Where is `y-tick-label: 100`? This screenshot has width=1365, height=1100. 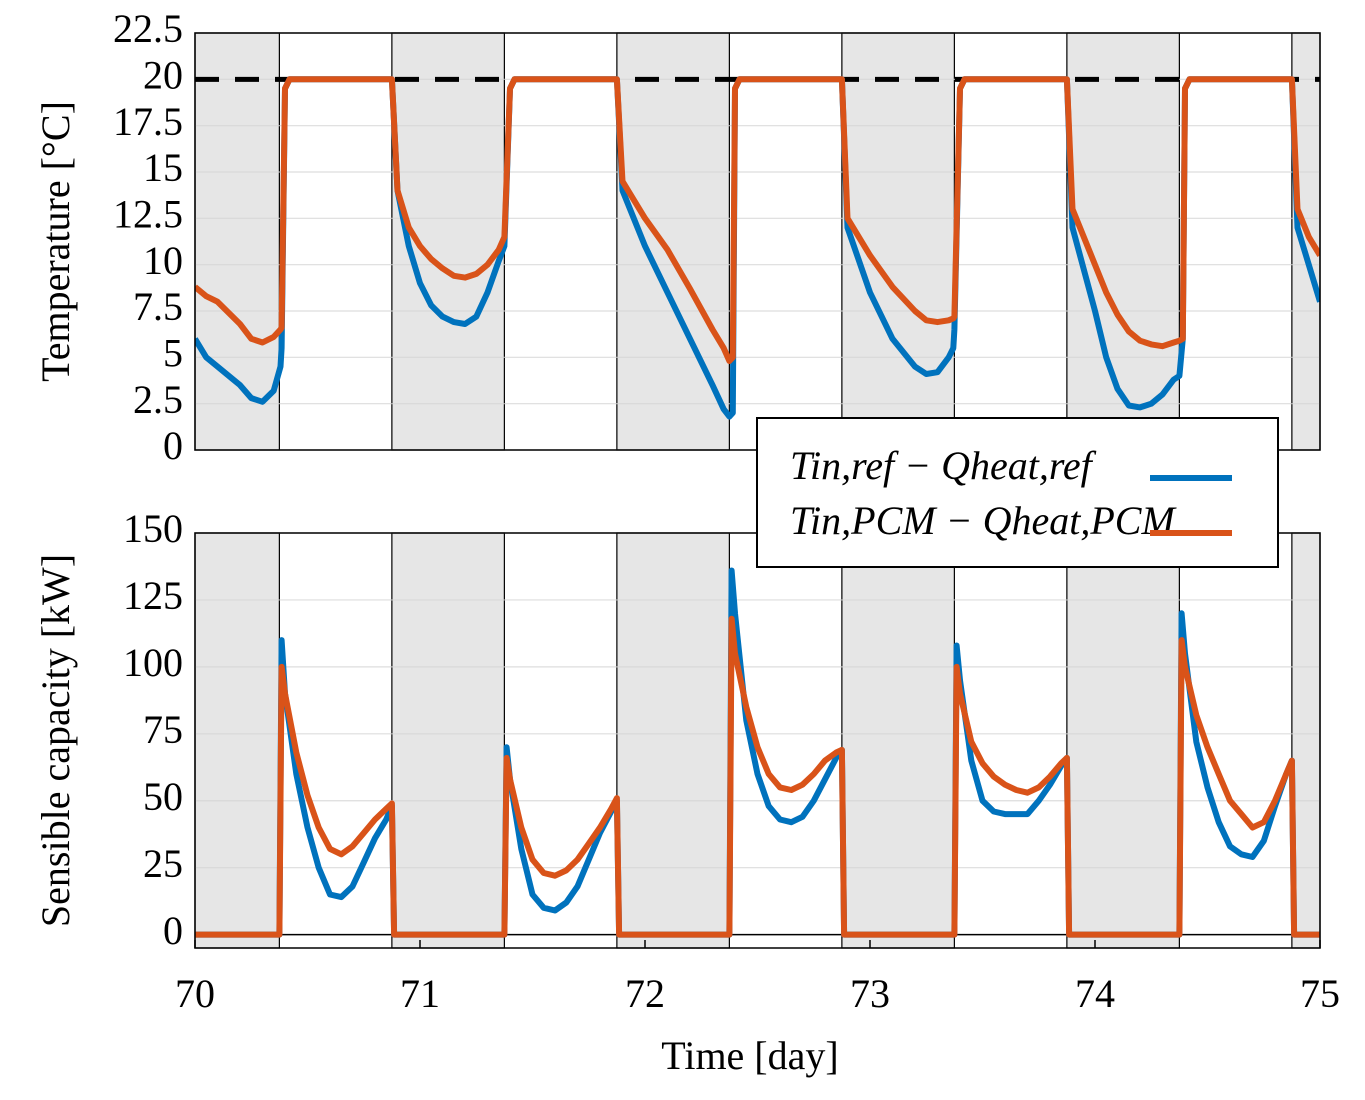 y-tick-label: 100 is located at coordinates (153, 662).